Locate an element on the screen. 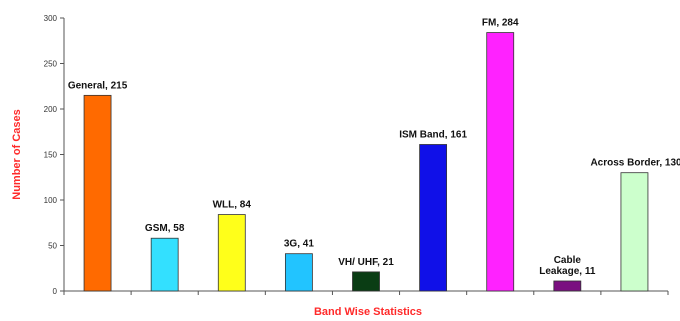 The image size is (680, 321). data-label: Leakage, 11 is located at coordinates (567, 271).